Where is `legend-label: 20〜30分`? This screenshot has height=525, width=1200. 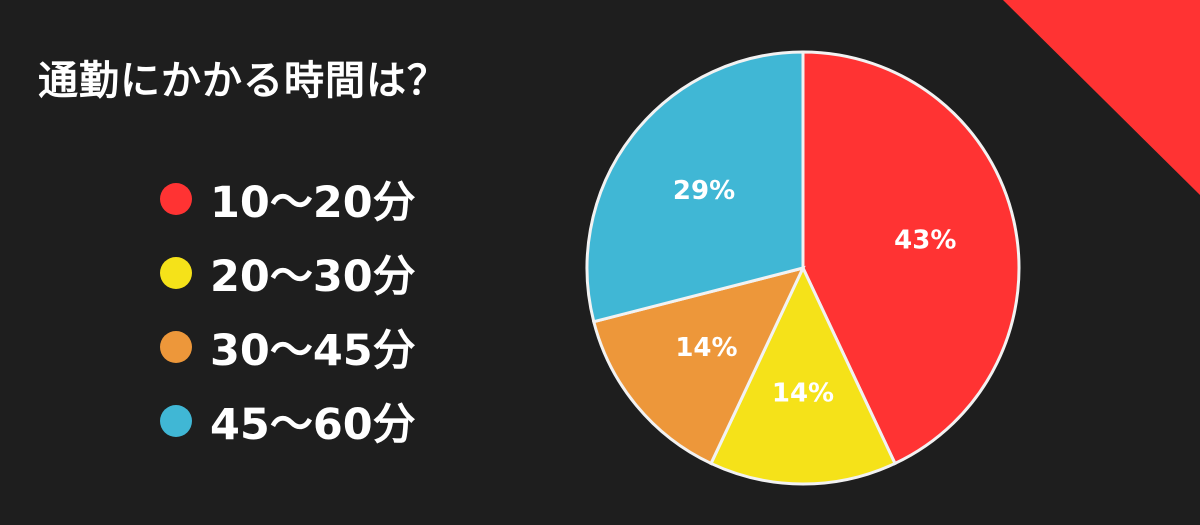 legend-label: 20〜30分 is located at coordinates (313, 277).